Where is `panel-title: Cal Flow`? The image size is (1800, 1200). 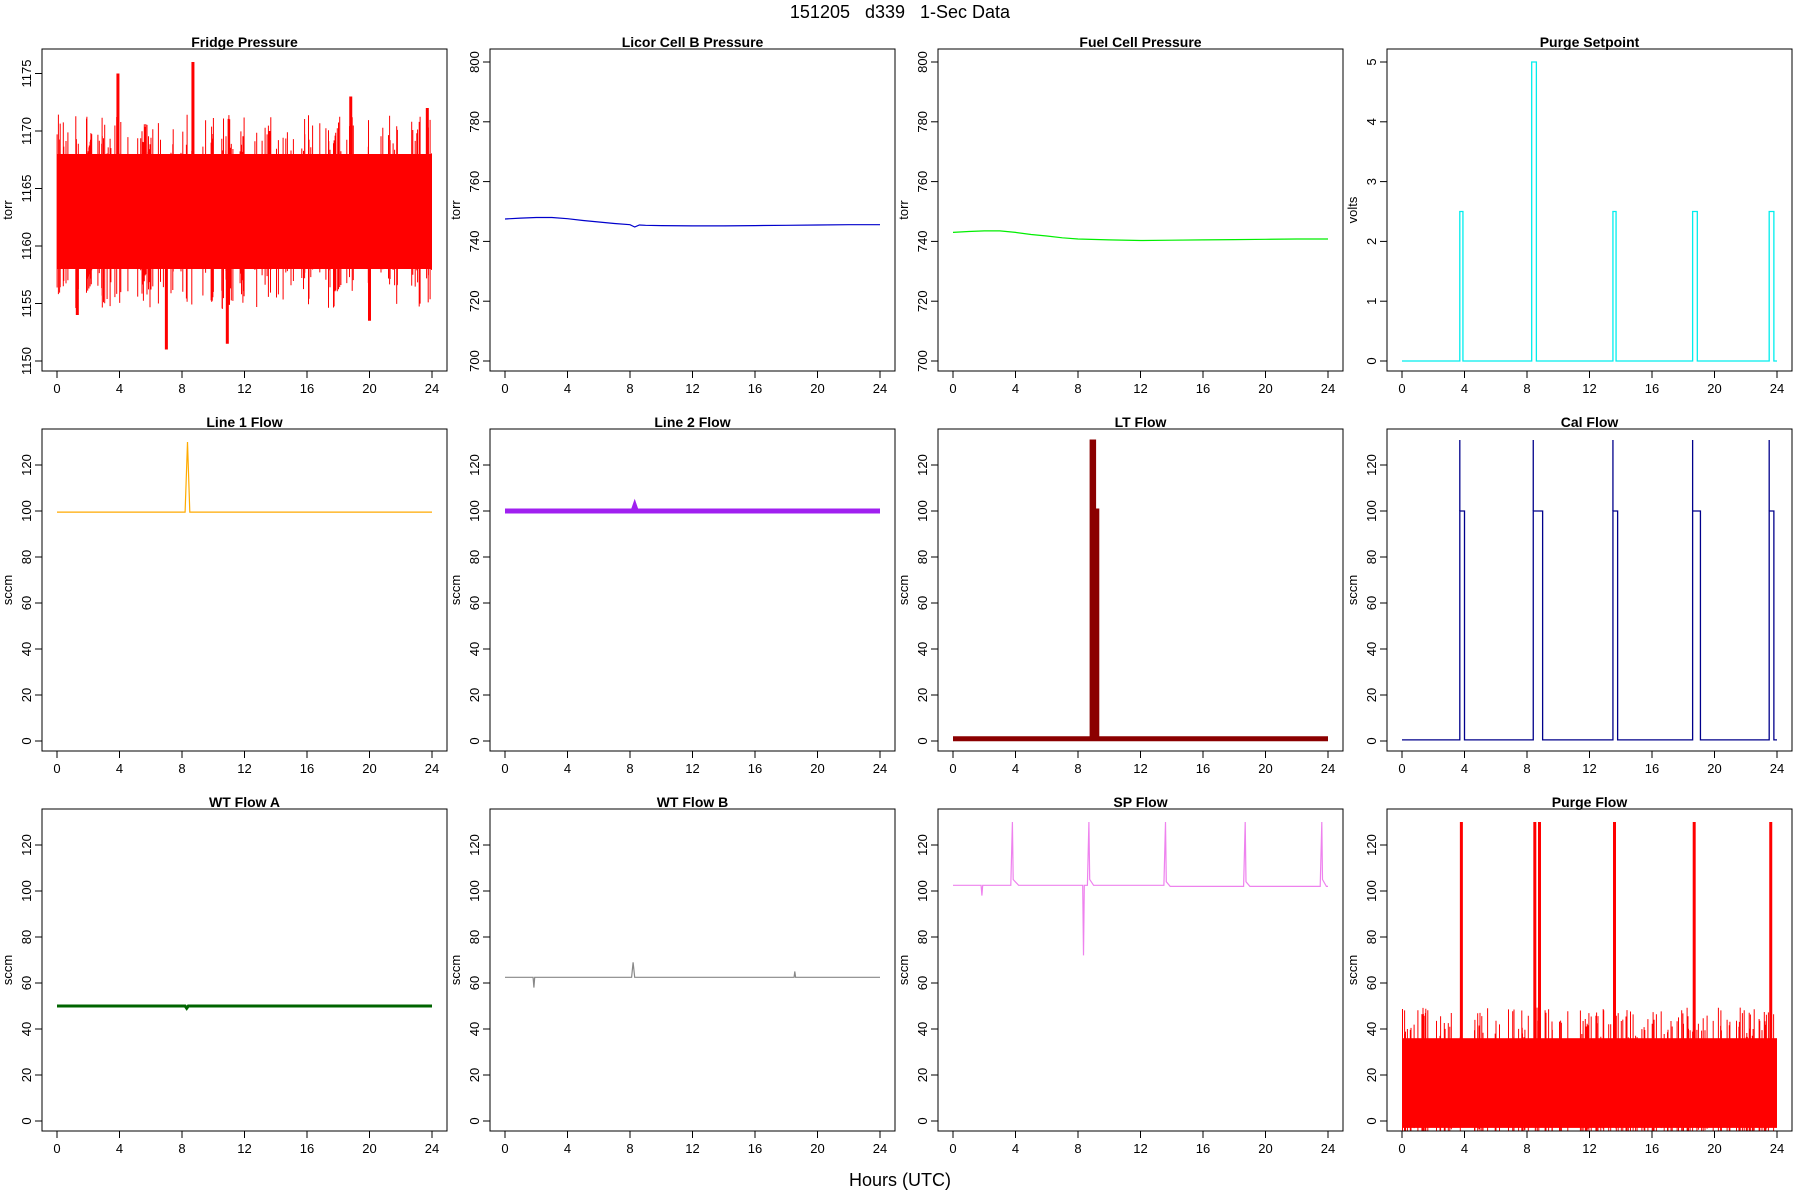 panel-title: Cal Flow is located at coordinates (1590, 422).